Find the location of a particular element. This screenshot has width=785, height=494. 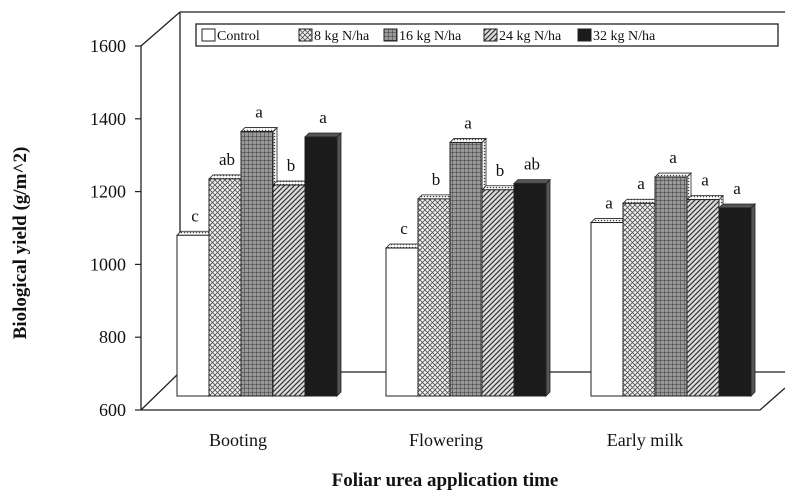

x-tick-label: Early milk is located at coordinates (645, 440).